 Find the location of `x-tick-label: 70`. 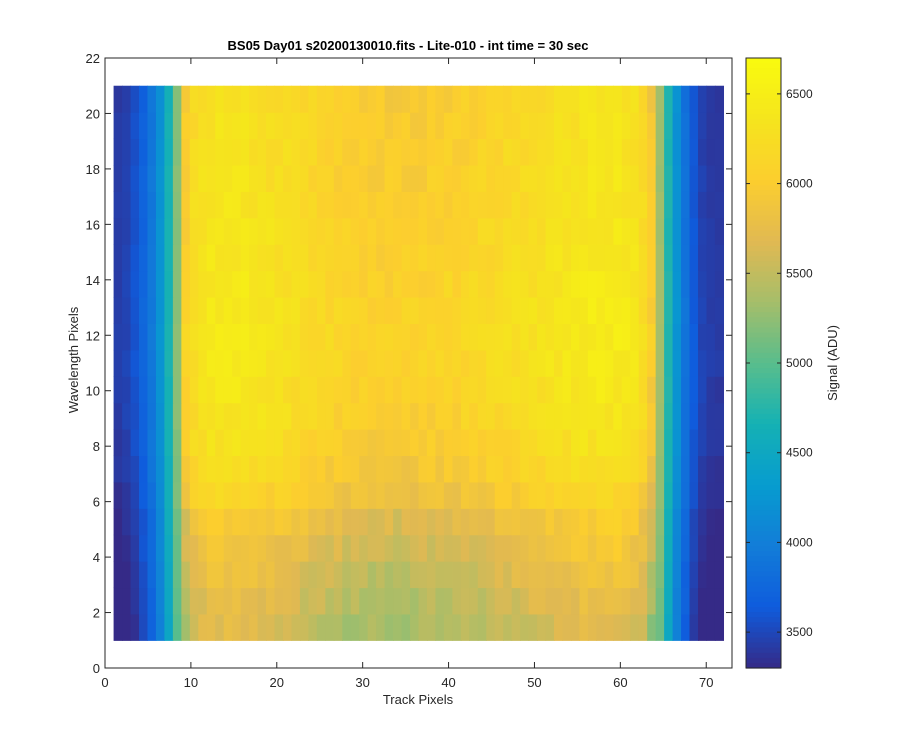

x-tick-label: 70 is located at coordinates (706, 682).